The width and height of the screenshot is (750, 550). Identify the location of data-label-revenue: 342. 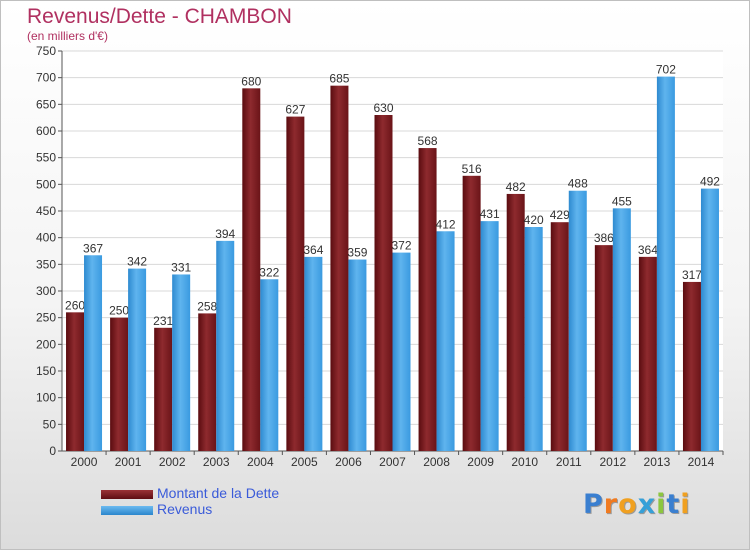
(137, 262).